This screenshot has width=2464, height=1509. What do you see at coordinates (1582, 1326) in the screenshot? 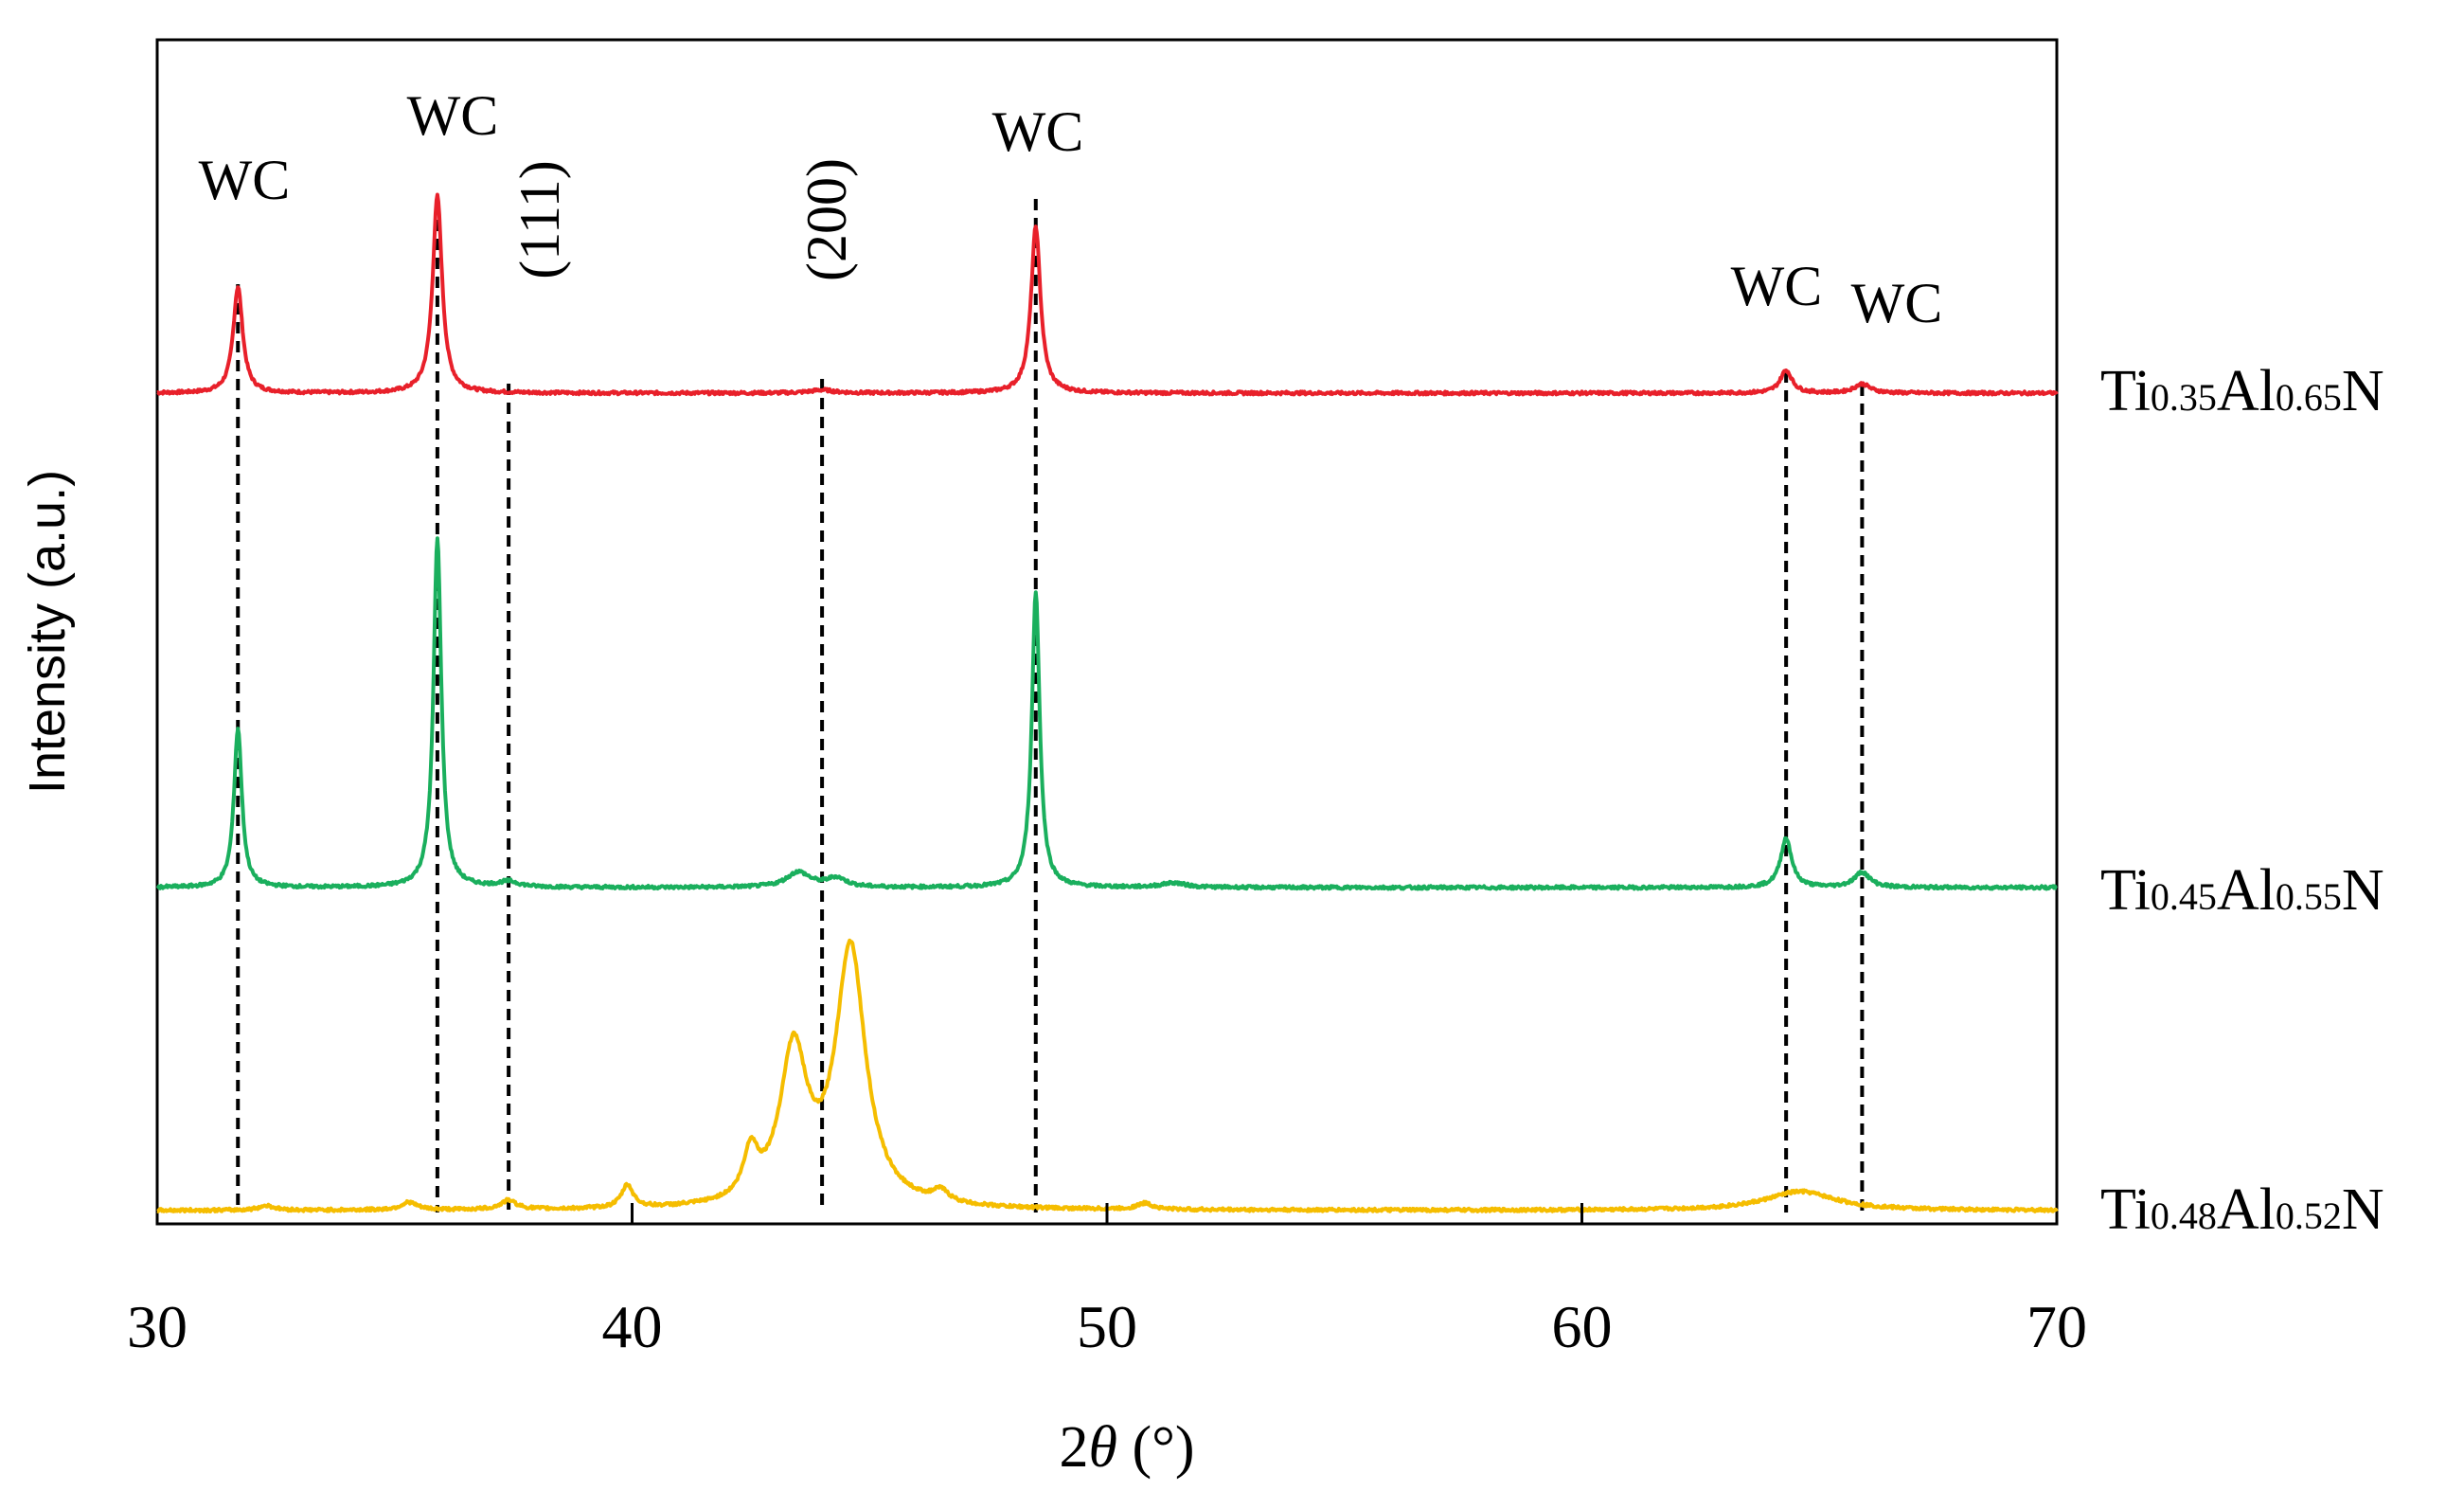
I see `x-tick-label: 60` at bounding box center [1582, 1326].